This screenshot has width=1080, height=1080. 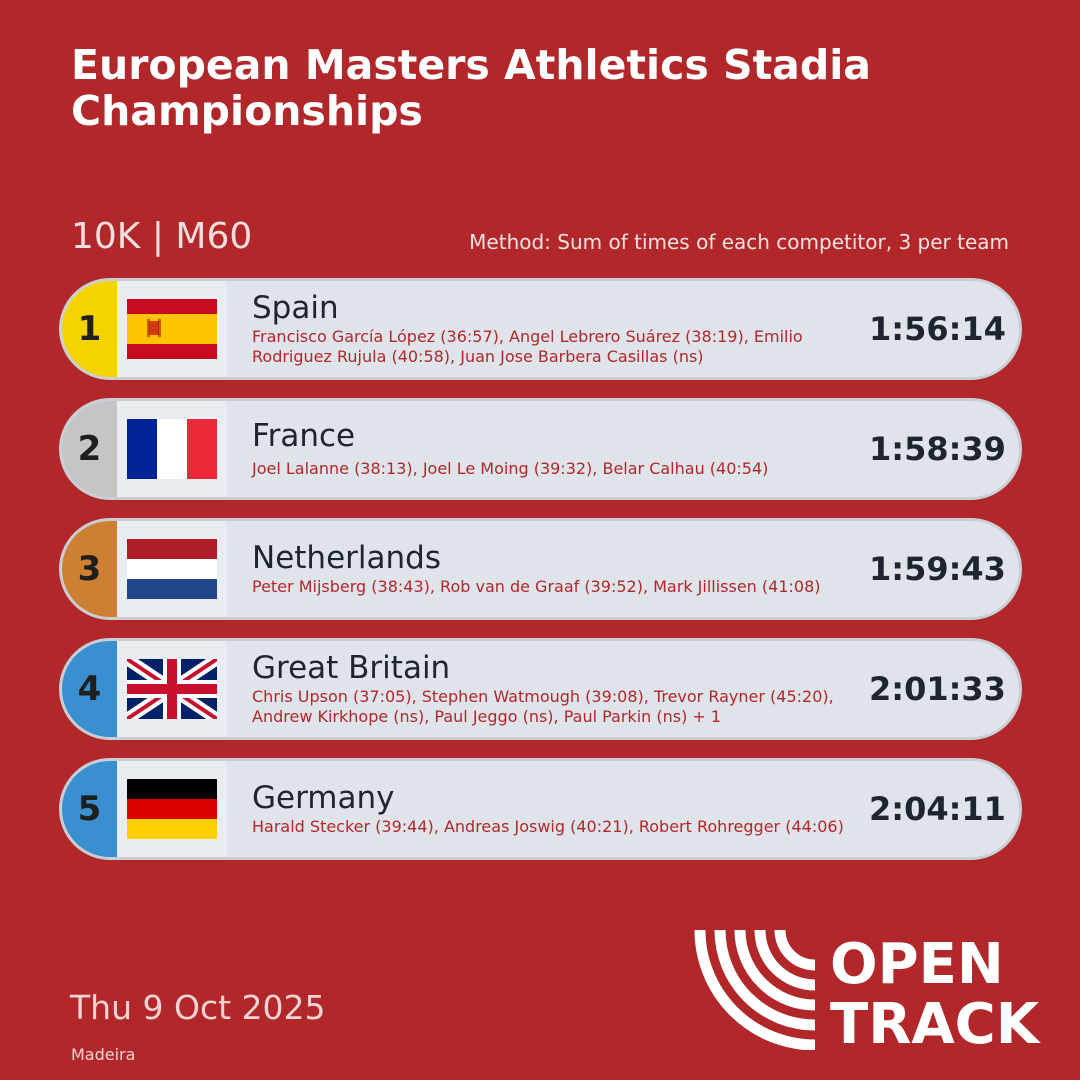 What do you see at coordinates (304, 436) in the screenshot?
I see `country-name: France` at bounding box center [304, 436].